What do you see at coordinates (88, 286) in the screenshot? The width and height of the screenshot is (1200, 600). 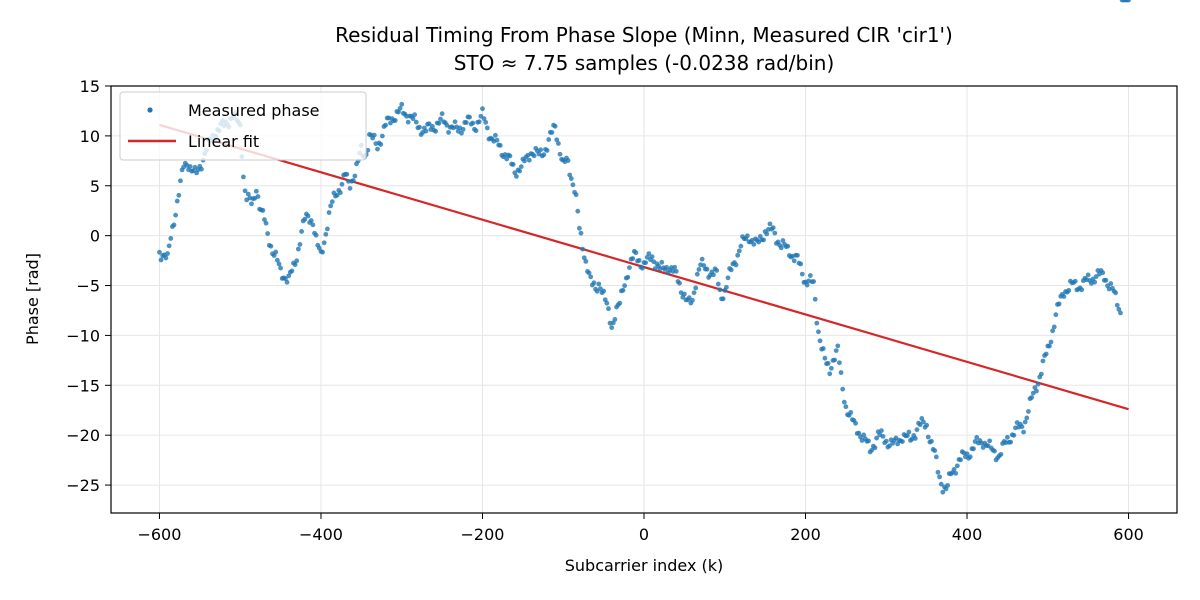 I see `y-tick-label: −5` at bounding box center [88, 286].